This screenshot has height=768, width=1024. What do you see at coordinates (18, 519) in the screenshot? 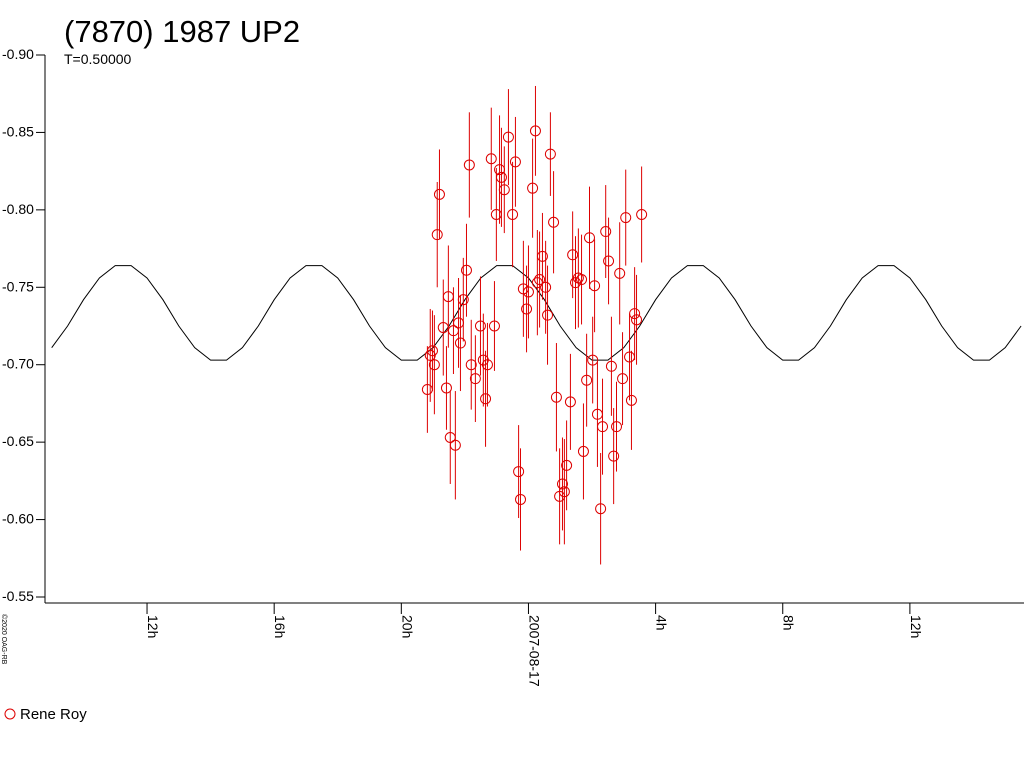
I see `y-tick-label: -0.60` at bounding box center [18, 519].